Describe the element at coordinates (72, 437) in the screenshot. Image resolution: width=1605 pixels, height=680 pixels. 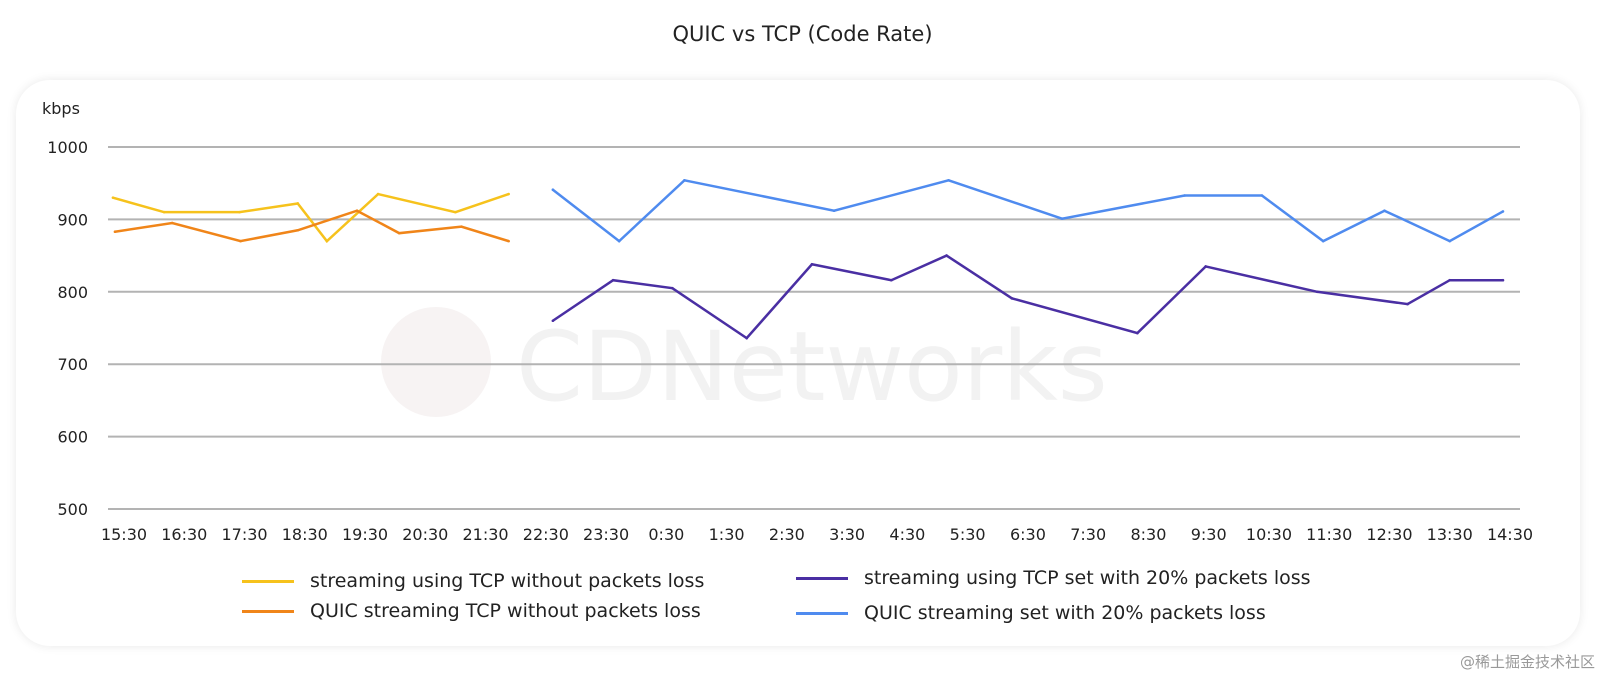
I see `y-tick-label: 600` at that location.